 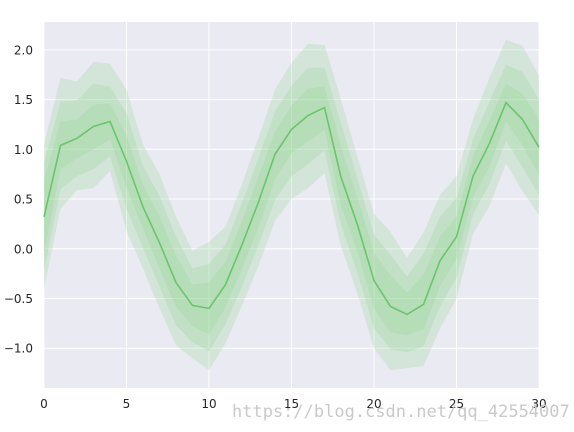 I want to click on x-tick-label: 5, so click(x=127, y=404).